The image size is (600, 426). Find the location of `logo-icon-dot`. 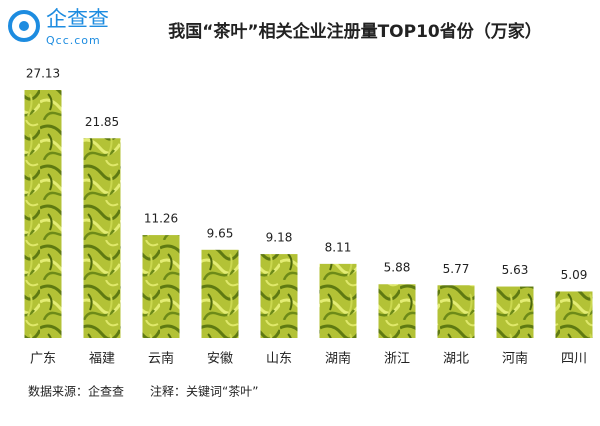

logo-icon-dot is located at coordinates (24, 26).